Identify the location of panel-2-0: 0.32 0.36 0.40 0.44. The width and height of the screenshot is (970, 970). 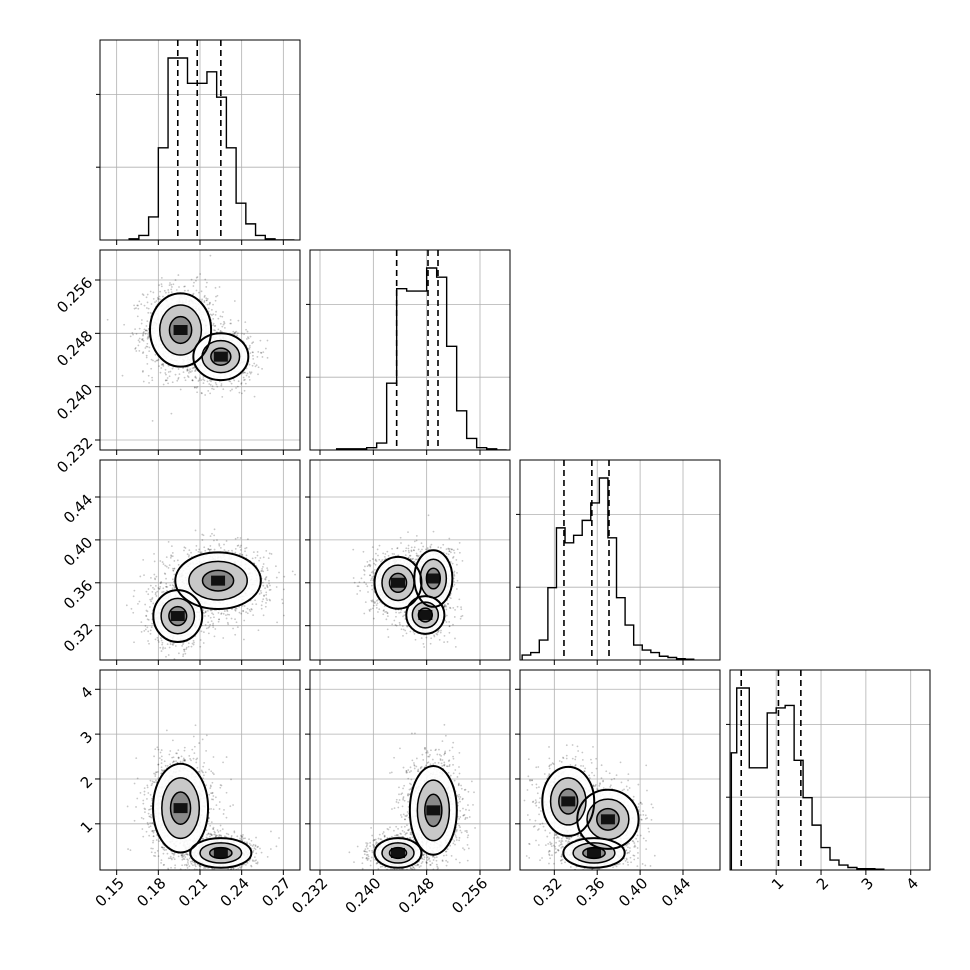
(180, 562).